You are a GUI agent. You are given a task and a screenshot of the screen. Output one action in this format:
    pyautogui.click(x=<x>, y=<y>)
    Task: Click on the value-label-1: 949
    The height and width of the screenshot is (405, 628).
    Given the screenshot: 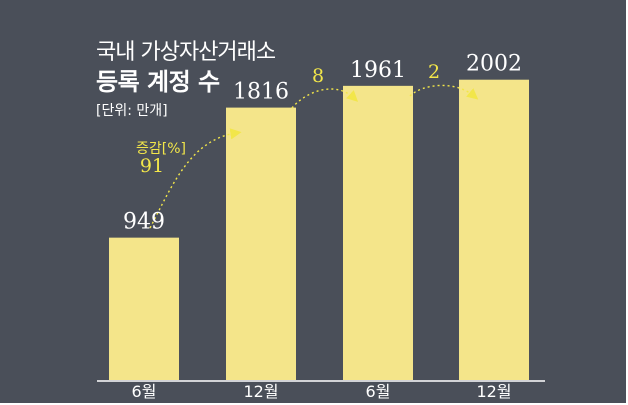 What is the action you would take?
    pyautogui.click(x=144, y=222)
    